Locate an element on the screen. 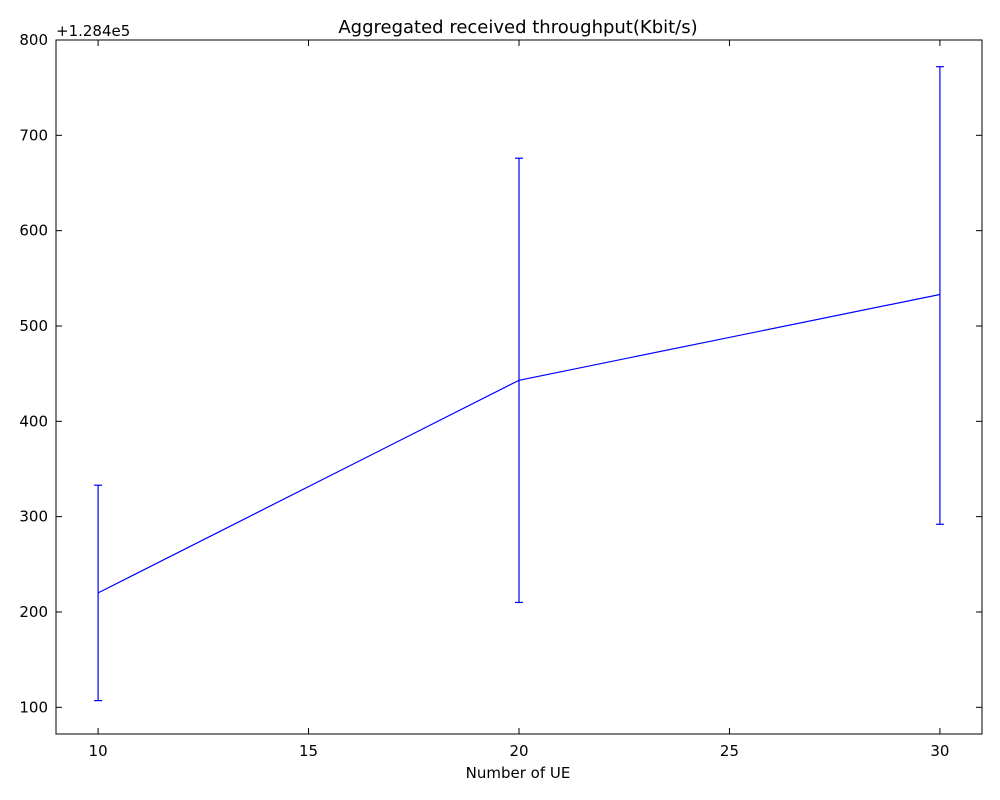 The image size is (1000, 800). chart-title: Aggregated received throughput(Kbit/s) is located at coordinates (517, 27).